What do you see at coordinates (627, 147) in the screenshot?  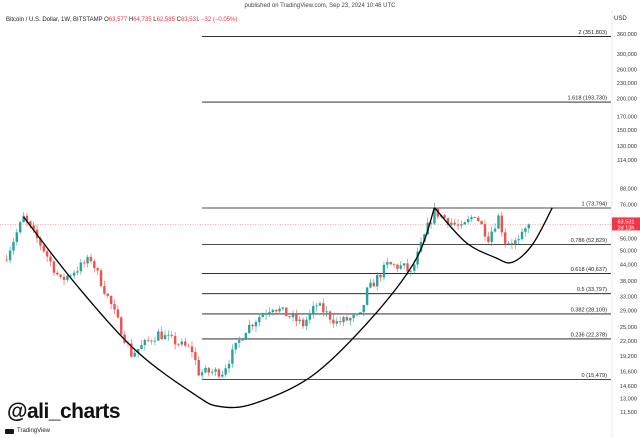 I see `y-tick-label: 130,000` at bounding box center [627, 147].